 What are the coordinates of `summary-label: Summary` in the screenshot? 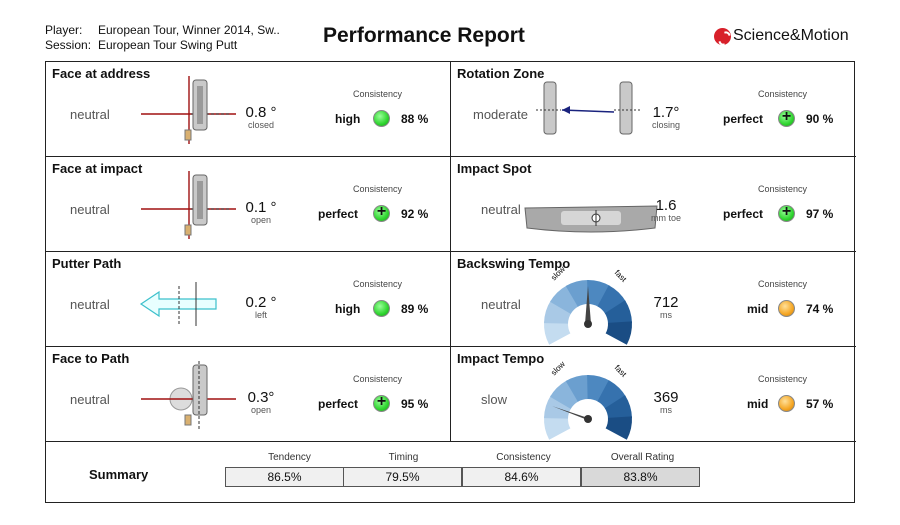 It's located at (119, 474).